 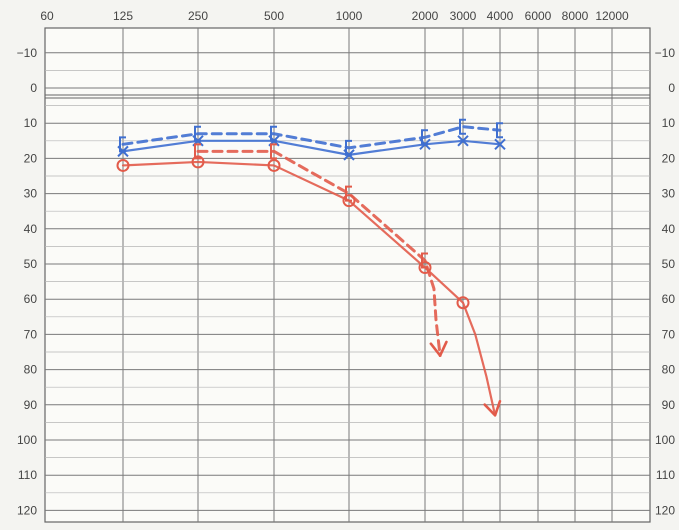 I want to click on y-tick-label-right: 20, so click(x=669, y=158).